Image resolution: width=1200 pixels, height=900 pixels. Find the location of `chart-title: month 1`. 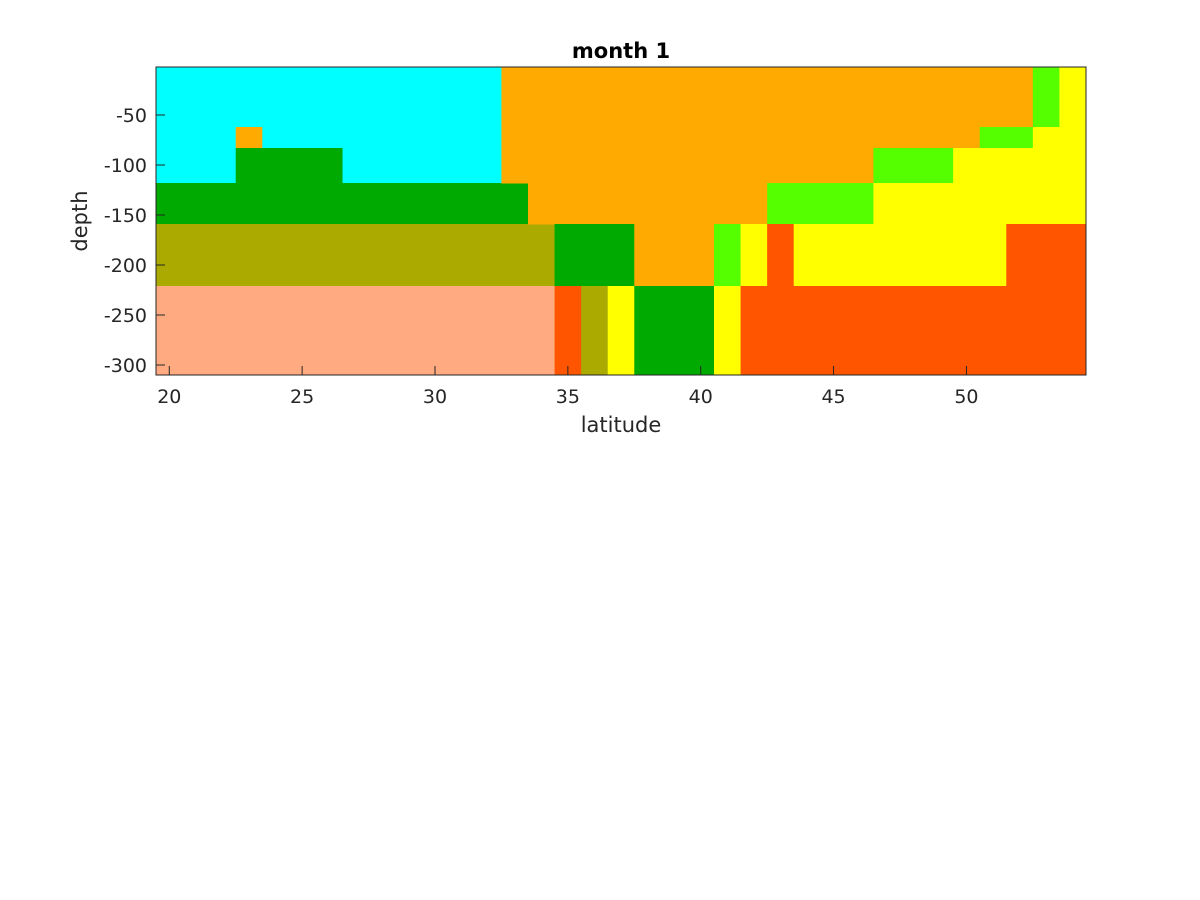

chart-title: month 1 is located at coordinates (621, 51).